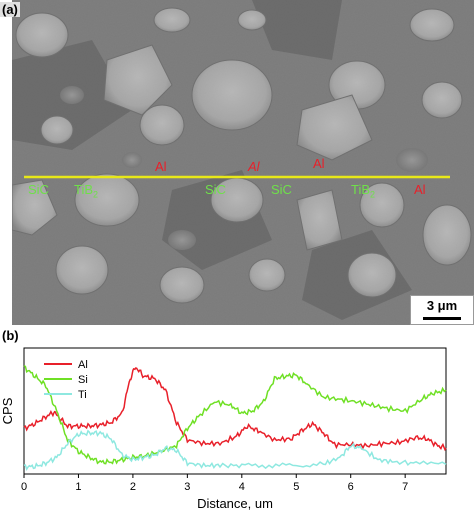 This screenshot has height=526, width=474. I want to click on legend-label-ti: Ti, so click(82, 395).